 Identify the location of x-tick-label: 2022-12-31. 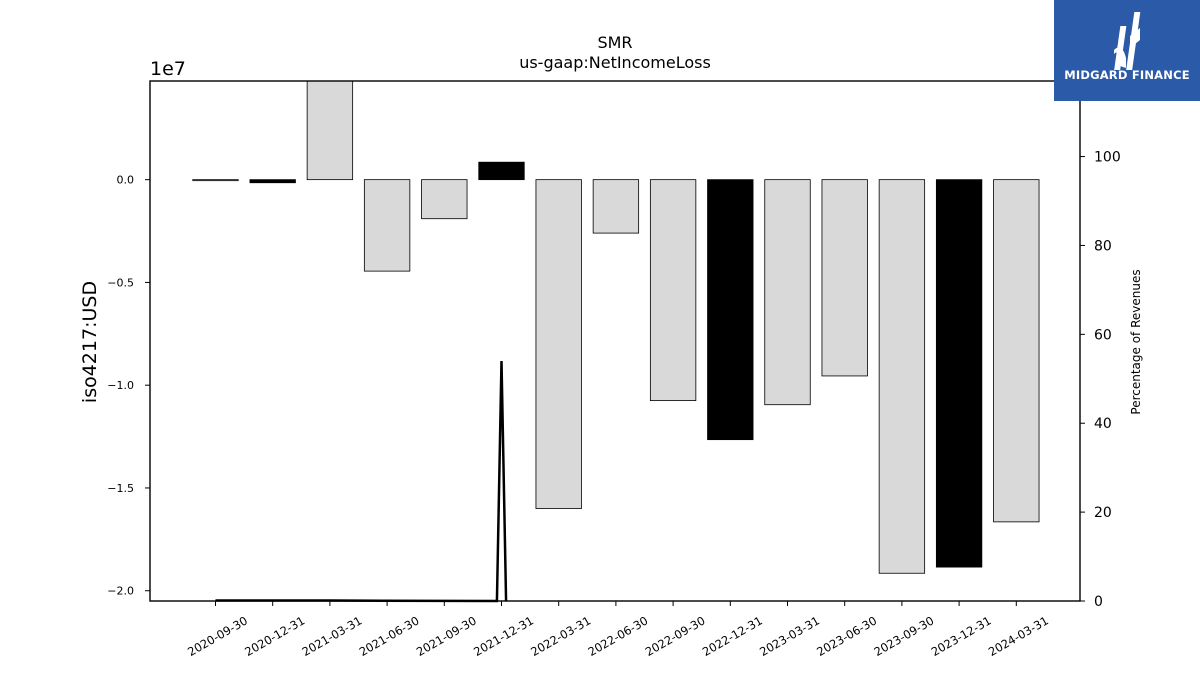
(732, 636).